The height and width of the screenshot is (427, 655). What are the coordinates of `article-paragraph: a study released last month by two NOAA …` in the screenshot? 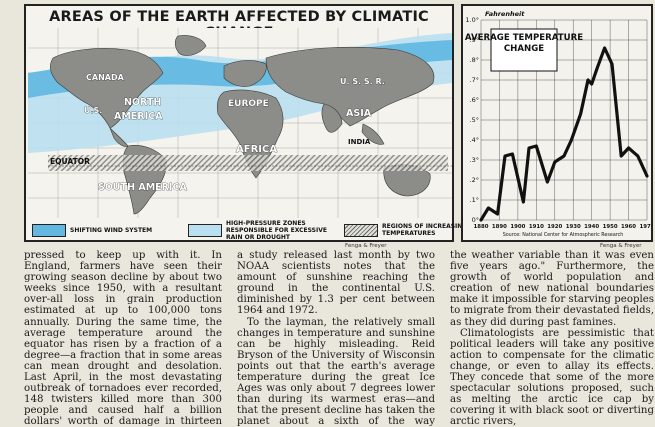 It's located at (336, 283).